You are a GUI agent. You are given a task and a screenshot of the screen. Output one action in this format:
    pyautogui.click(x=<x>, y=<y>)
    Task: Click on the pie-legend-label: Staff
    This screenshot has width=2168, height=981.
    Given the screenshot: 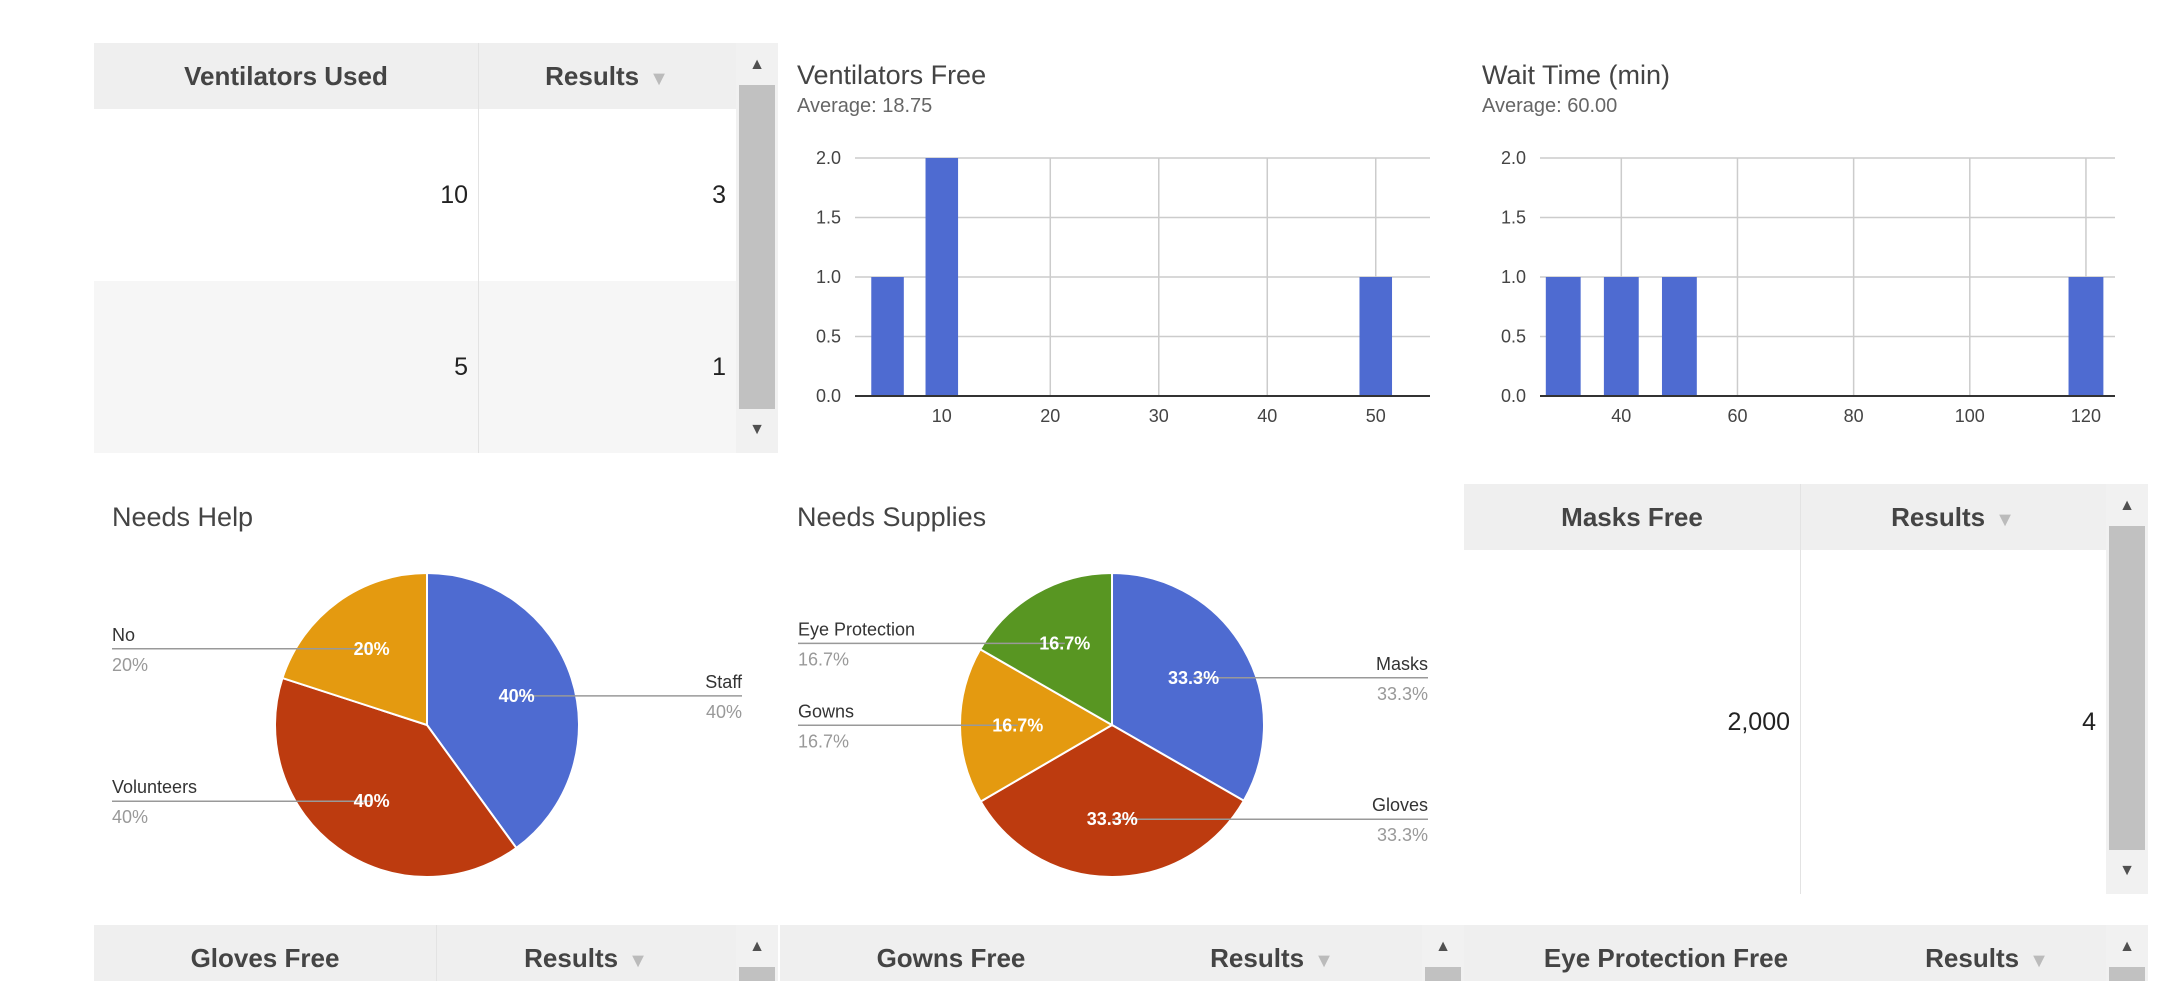 What is the action you would take?
    pyautogui.click(x=724, y=682)
    